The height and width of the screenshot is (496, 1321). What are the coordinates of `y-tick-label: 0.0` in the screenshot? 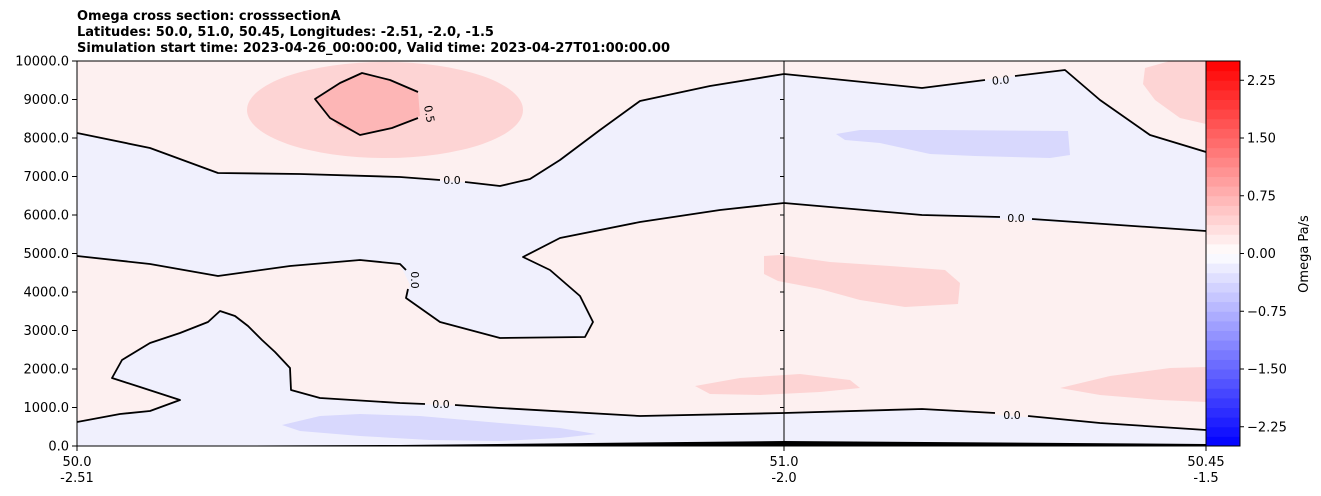 It's located at (58, 447).